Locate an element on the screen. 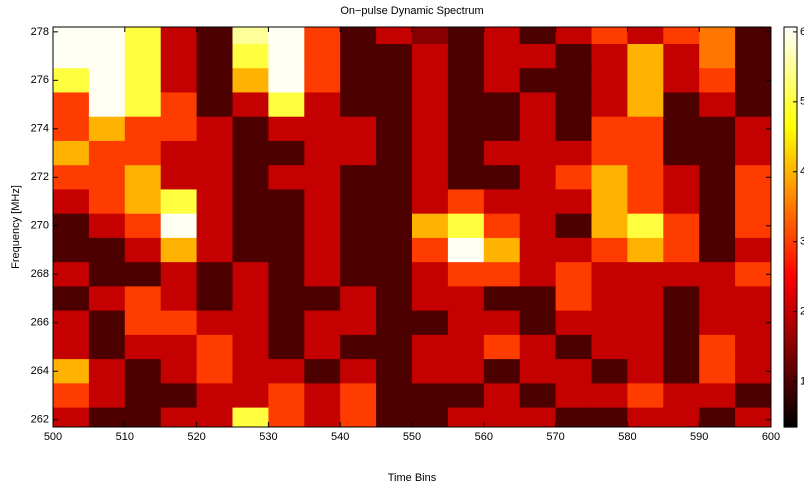  x-tick-label: 600 is located at coordinates (771, 437).